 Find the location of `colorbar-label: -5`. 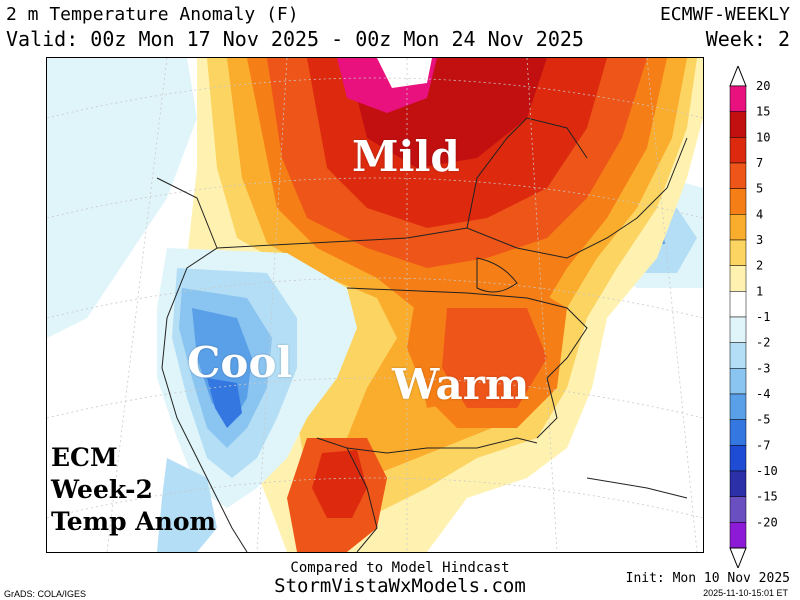

colorbar-label: -5 is located at coordinates (763, 420).